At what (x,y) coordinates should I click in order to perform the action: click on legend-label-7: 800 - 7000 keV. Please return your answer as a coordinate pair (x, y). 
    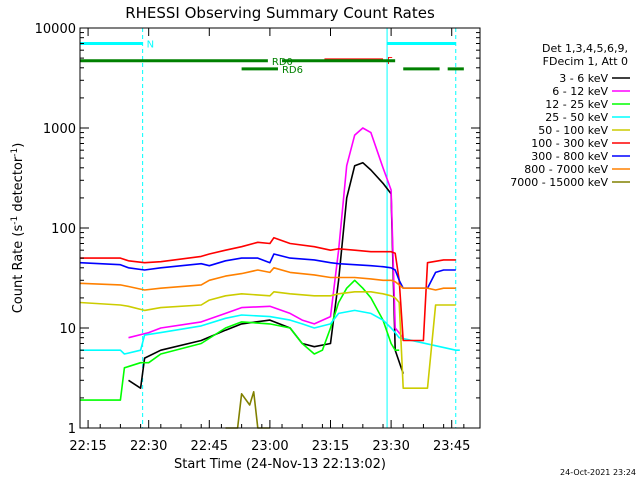
    Looking at the image, I should click on (566, 169).